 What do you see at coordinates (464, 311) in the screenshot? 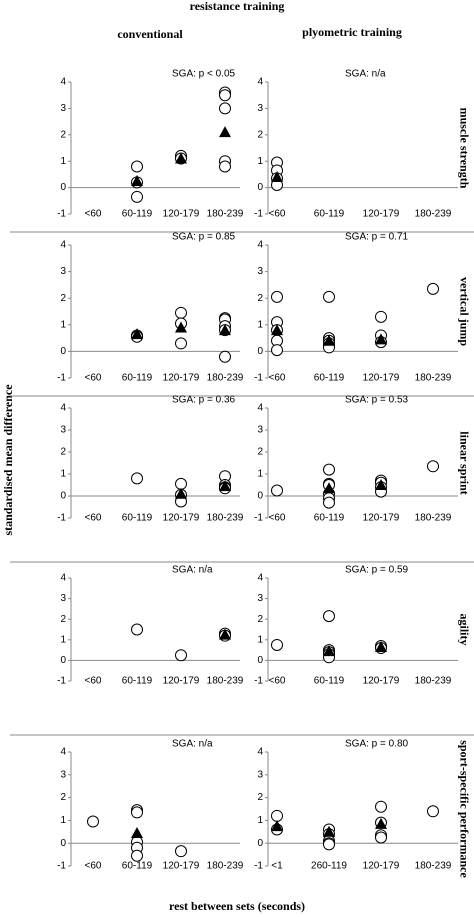
I see `row-label: vertical jump` at bounding box center [464, 311].